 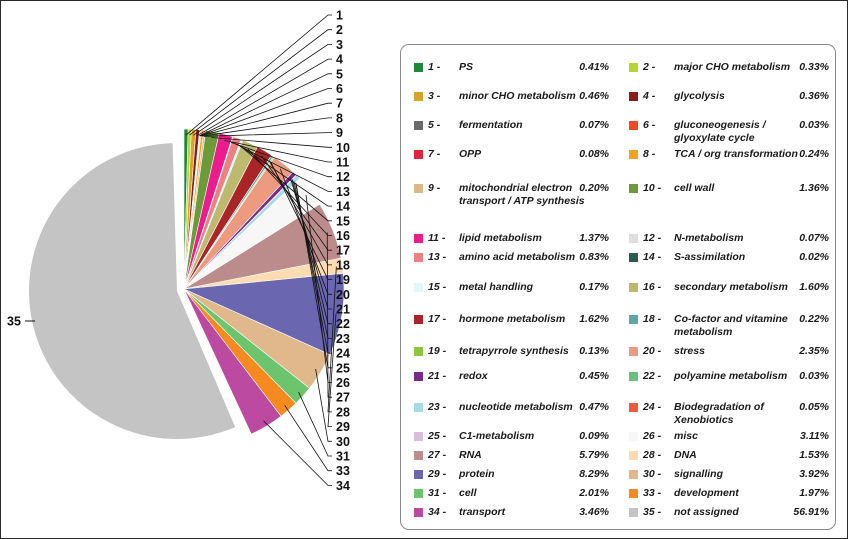 What do you see at coordinates (731, 287) in the screenshot?
I see `legend-label: secondary metabolism` at bounding box center [731, 287].